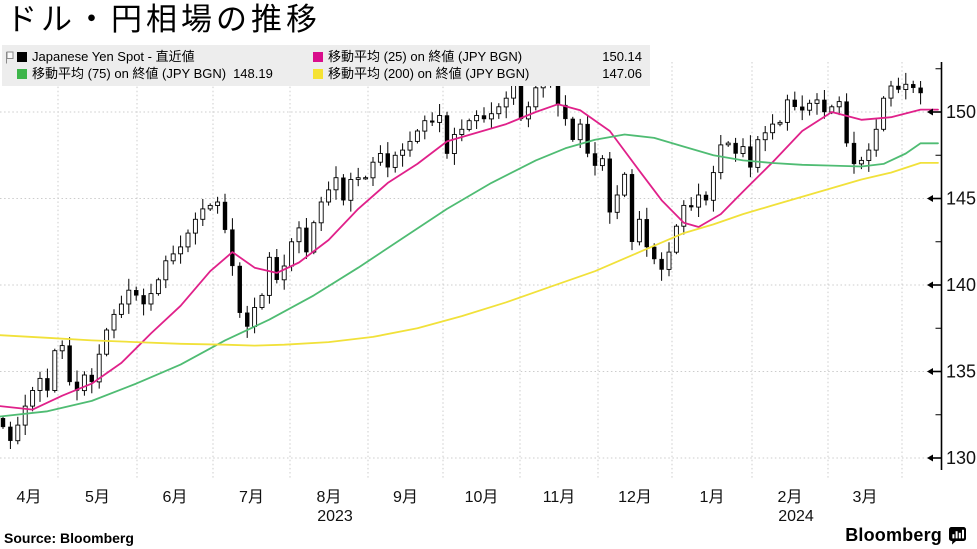 Image resolution: width=977 pixels, height=549 pixels. I want to click on svg-text: 8月, so click(329, 497).